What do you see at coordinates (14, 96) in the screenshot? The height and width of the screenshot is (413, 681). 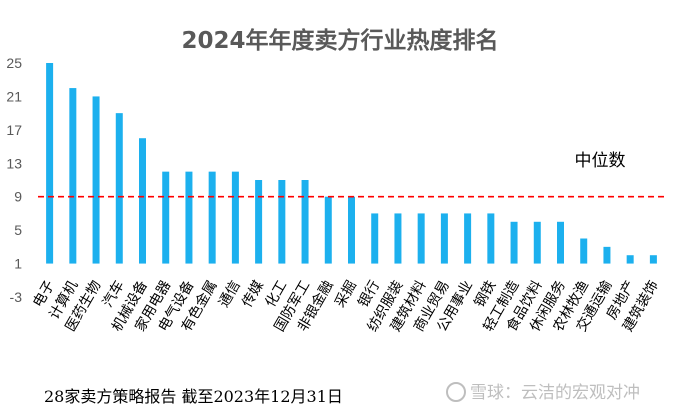 I see `y-tick-label: 21` at bounding box center [14, 96].